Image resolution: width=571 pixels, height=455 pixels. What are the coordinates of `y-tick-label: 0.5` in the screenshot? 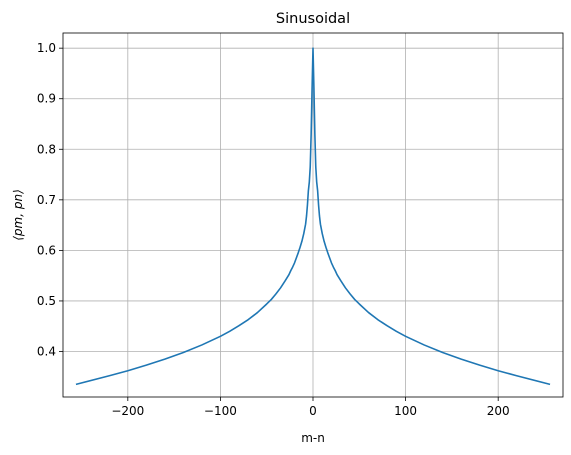 It's located at (46, 301).